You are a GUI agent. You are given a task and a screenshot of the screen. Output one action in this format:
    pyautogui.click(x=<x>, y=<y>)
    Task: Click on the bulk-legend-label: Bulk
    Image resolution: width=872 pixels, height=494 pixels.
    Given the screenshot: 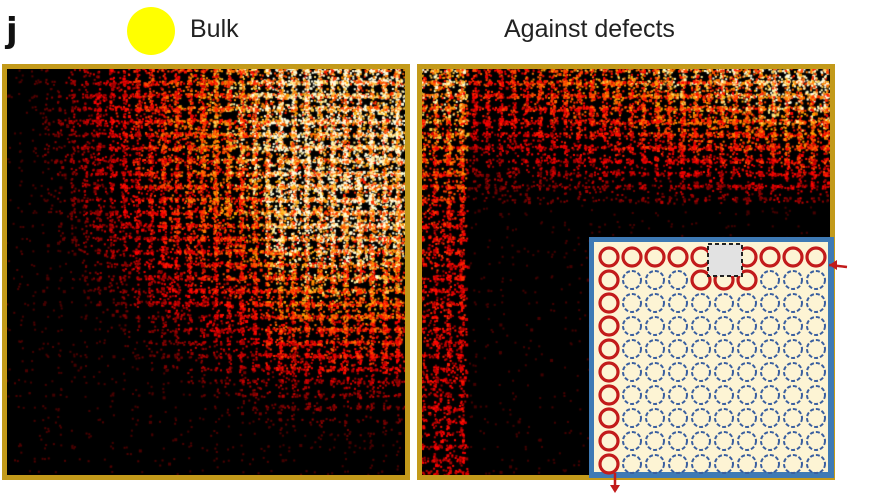 What is the action you would take?
    pyautogui.click(x=214, y=29)
    